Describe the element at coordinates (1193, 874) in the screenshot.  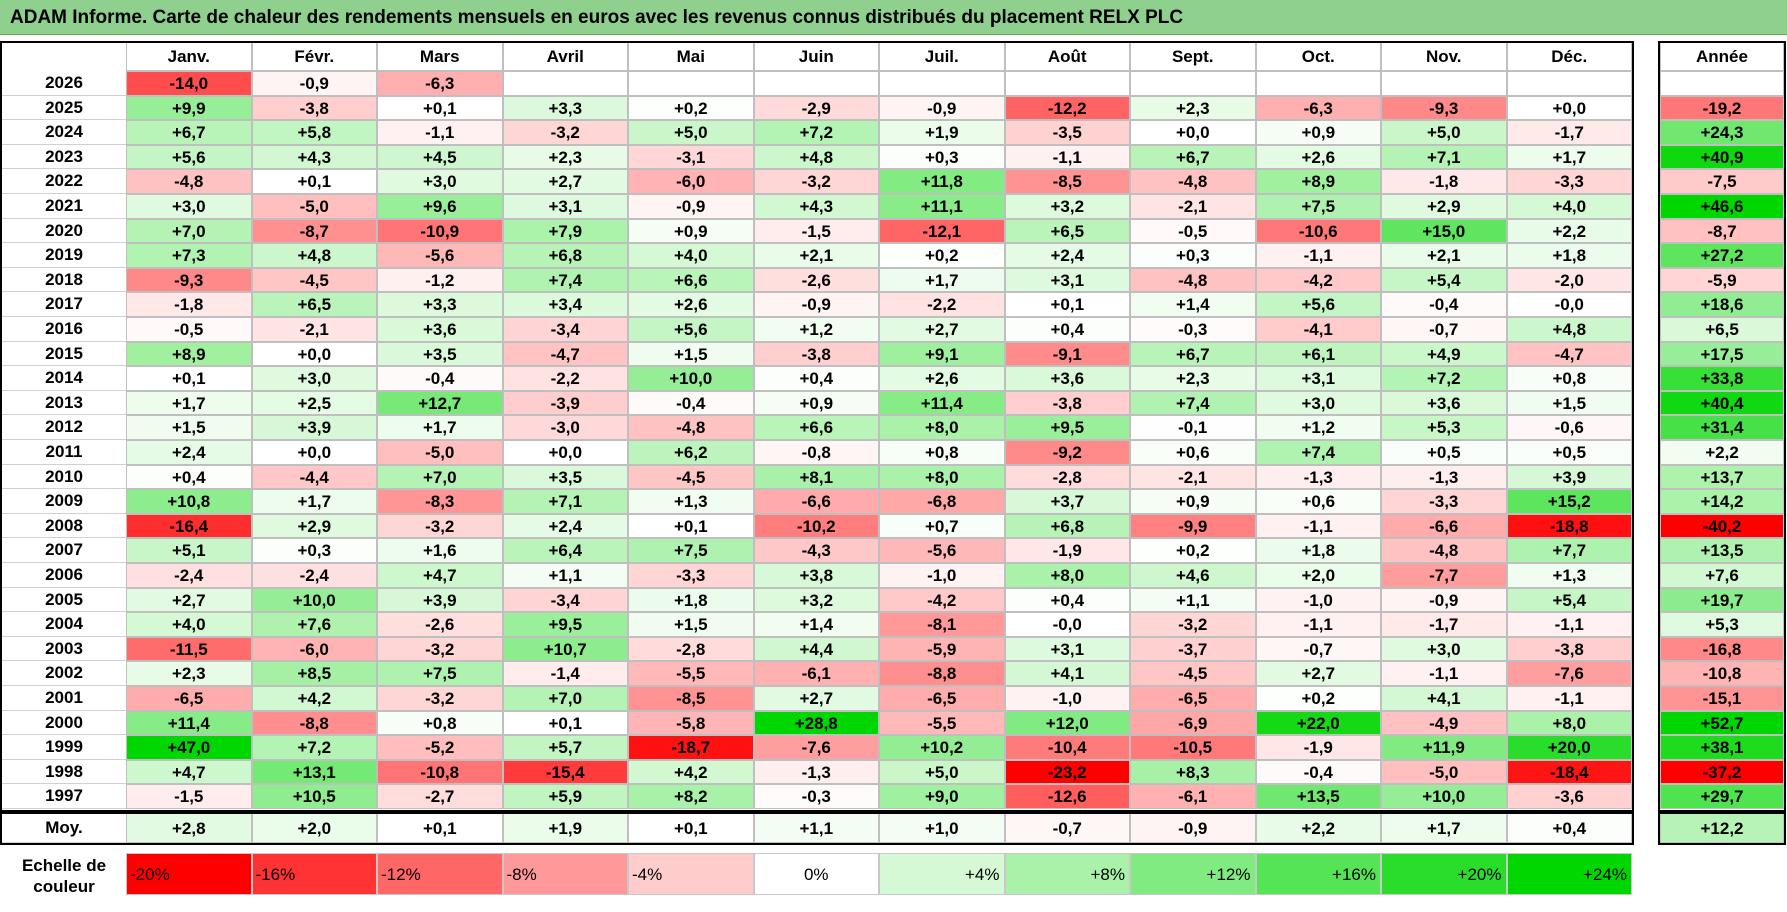
I see `color-scale-swatch: +12%` at that location.